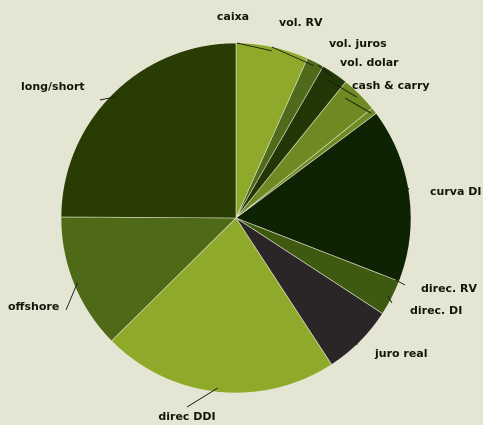 The width and height of the screenshot is (483, 425). What do you see at coordinates (391, 85) in the screenshot?
I see `slice-label-cash-carry: cash & carry` at bounding box center [391, 85].